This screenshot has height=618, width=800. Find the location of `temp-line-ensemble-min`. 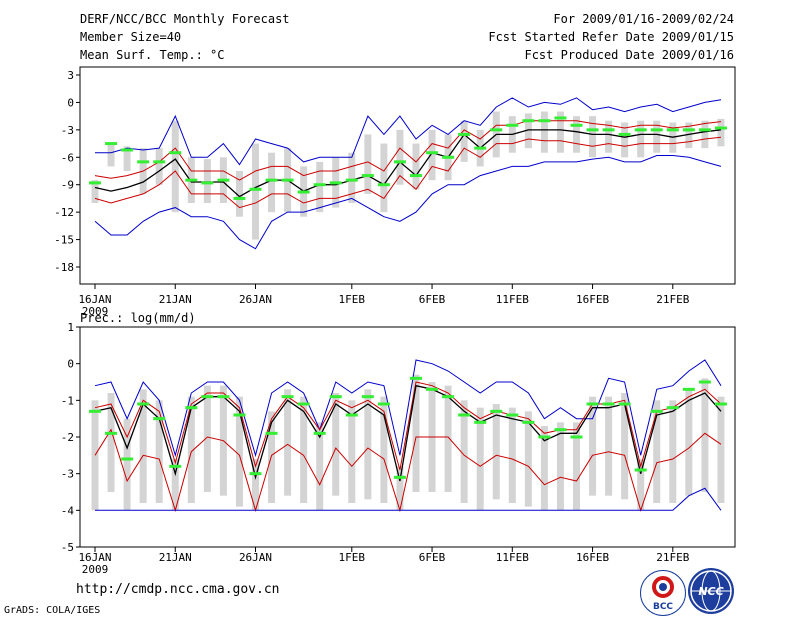

temp-line-ensemble-min is located at coordinates (408, 202).